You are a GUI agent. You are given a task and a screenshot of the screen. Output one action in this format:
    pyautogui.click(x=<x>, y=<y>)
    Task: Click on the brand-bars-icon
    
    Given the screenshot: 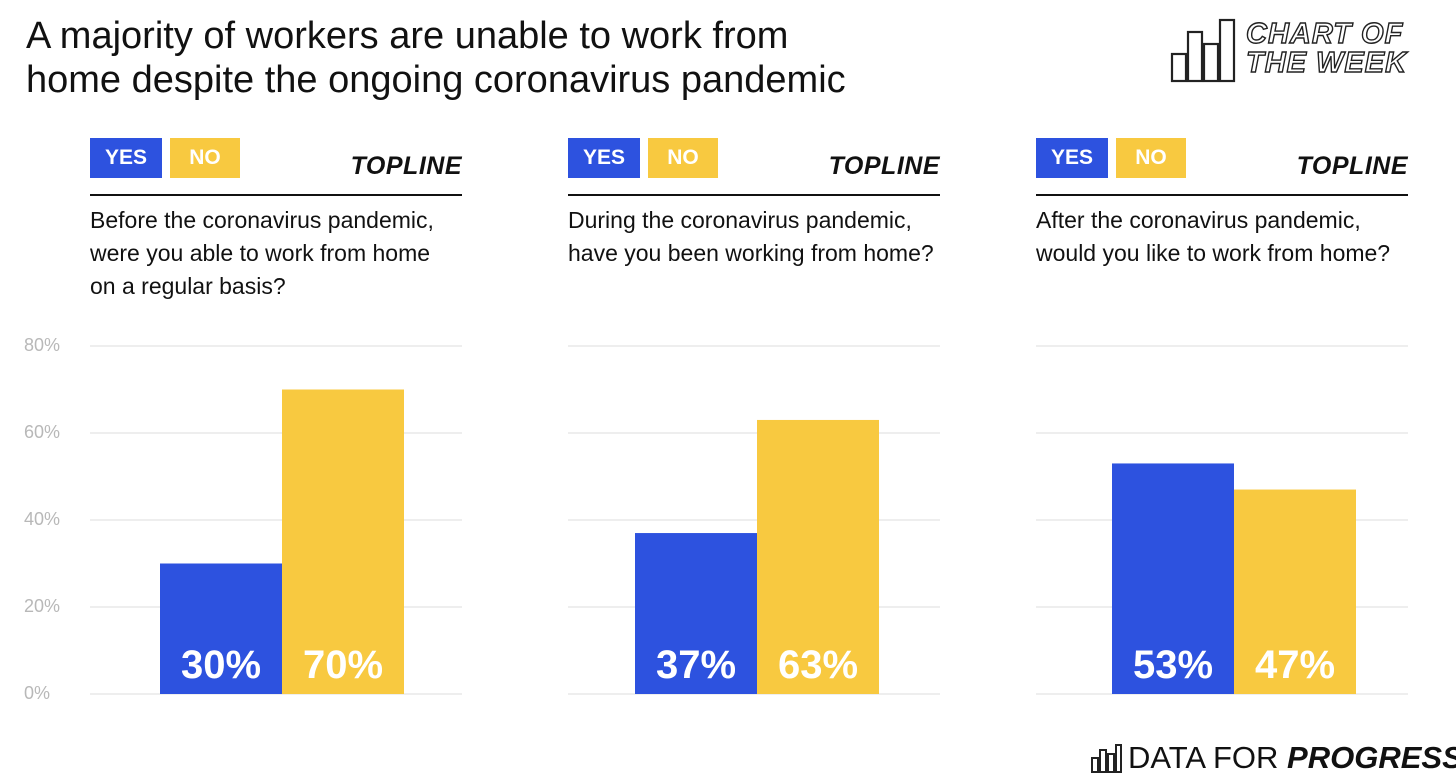 What is the action you would take?
    pyautogui.click(x=1106, y=758)
    